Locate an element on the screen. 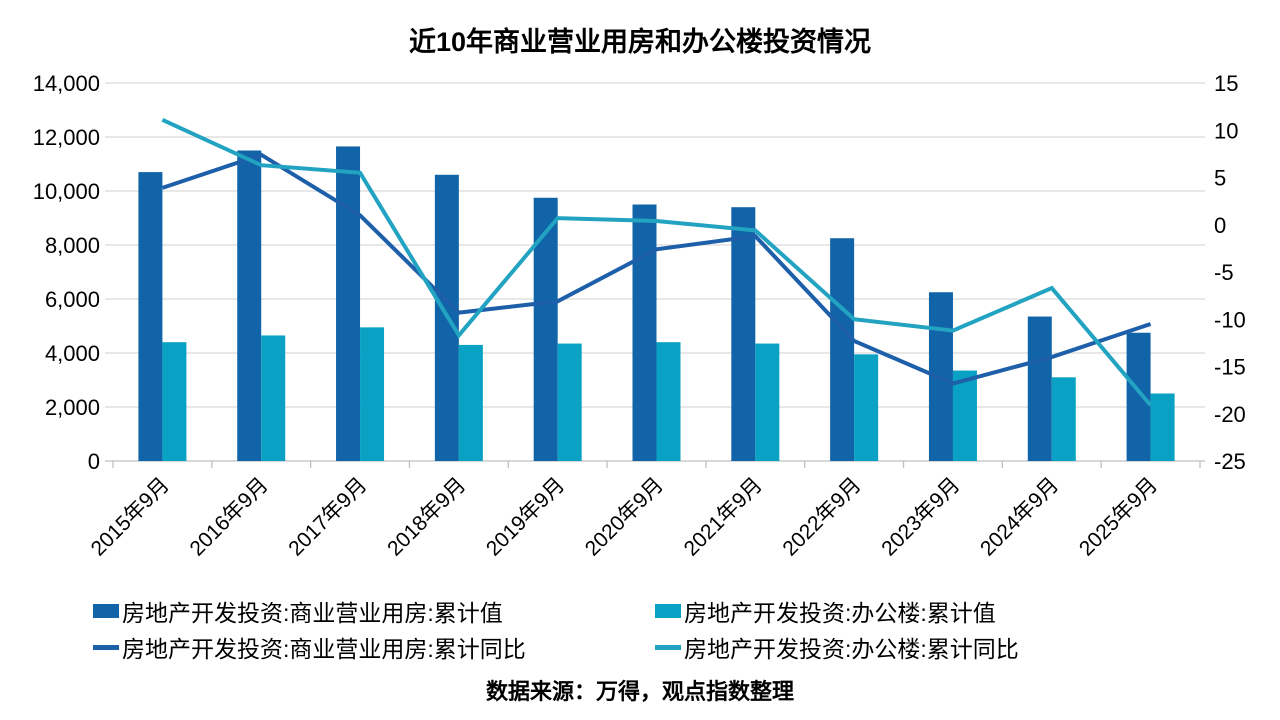 Image resolution: width=1280 pixels, height=720 pixels. legend-item-office-yoy: 房地产开发投资:办公楼:累计同比 is located at coordinates (837, 647).